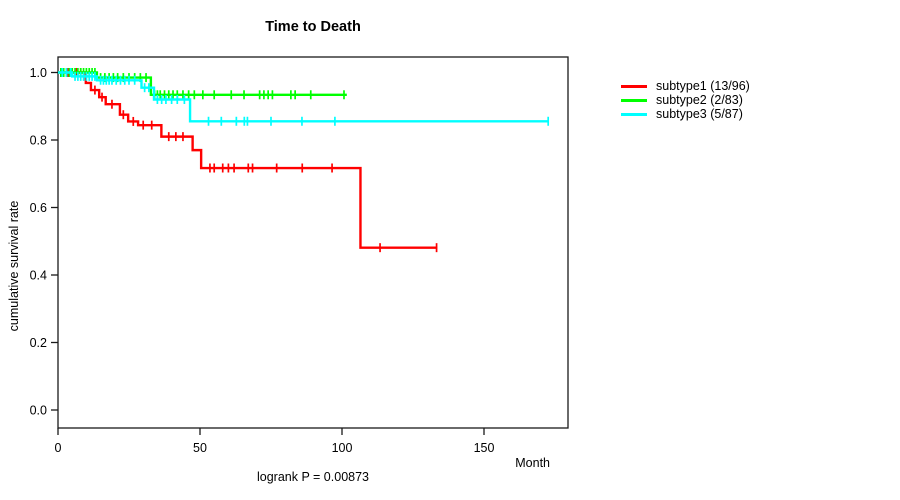 The image size is (900, 500). Describe the element at coordinates (38, 276) in the screenshot. I see `y-tick-label: 0.4` at that location.